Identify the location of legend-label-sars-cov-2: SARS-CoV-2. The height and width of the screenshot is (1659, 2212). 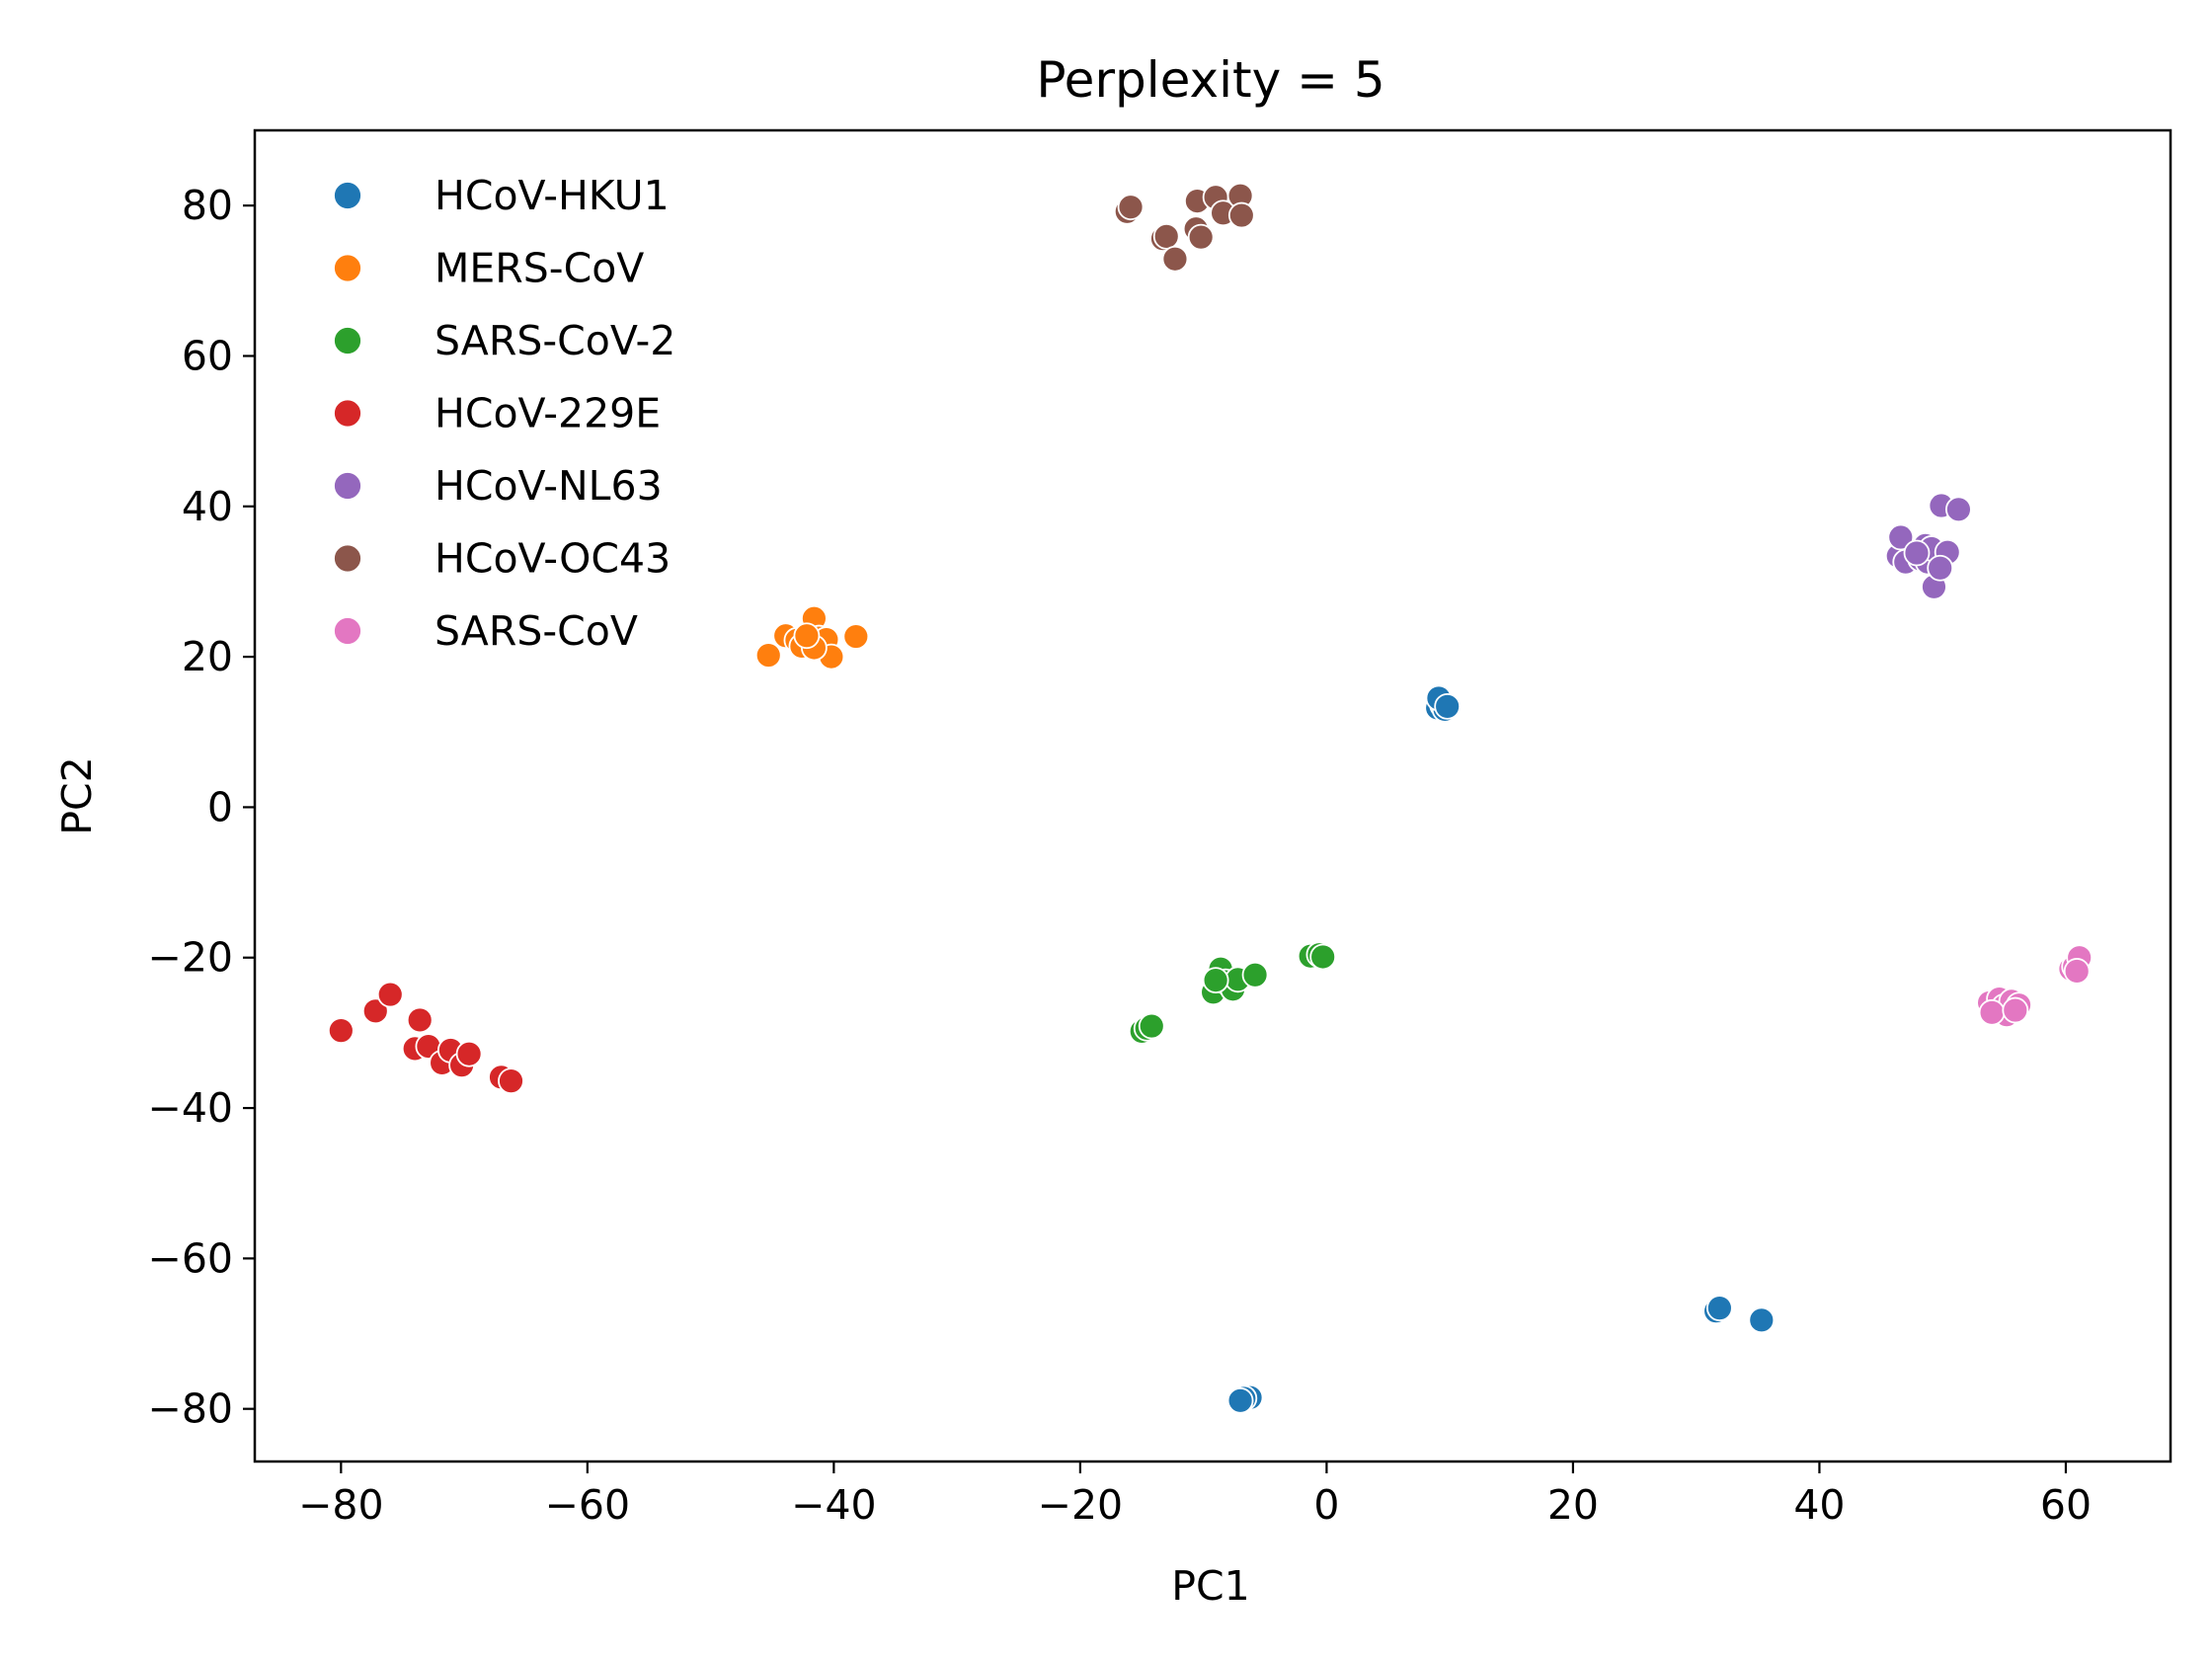
(555, 340).